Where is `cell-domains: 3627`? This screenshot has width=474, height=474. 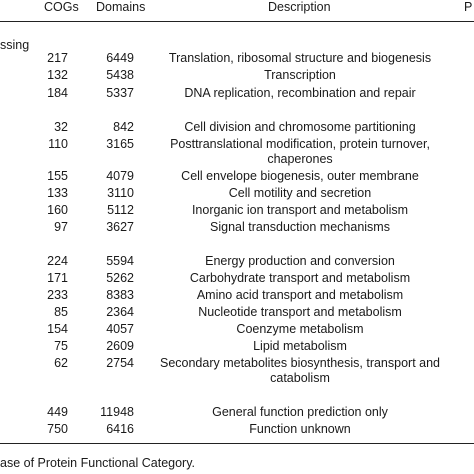 cell-domains: 3627 is located at coordinates (120, 227).